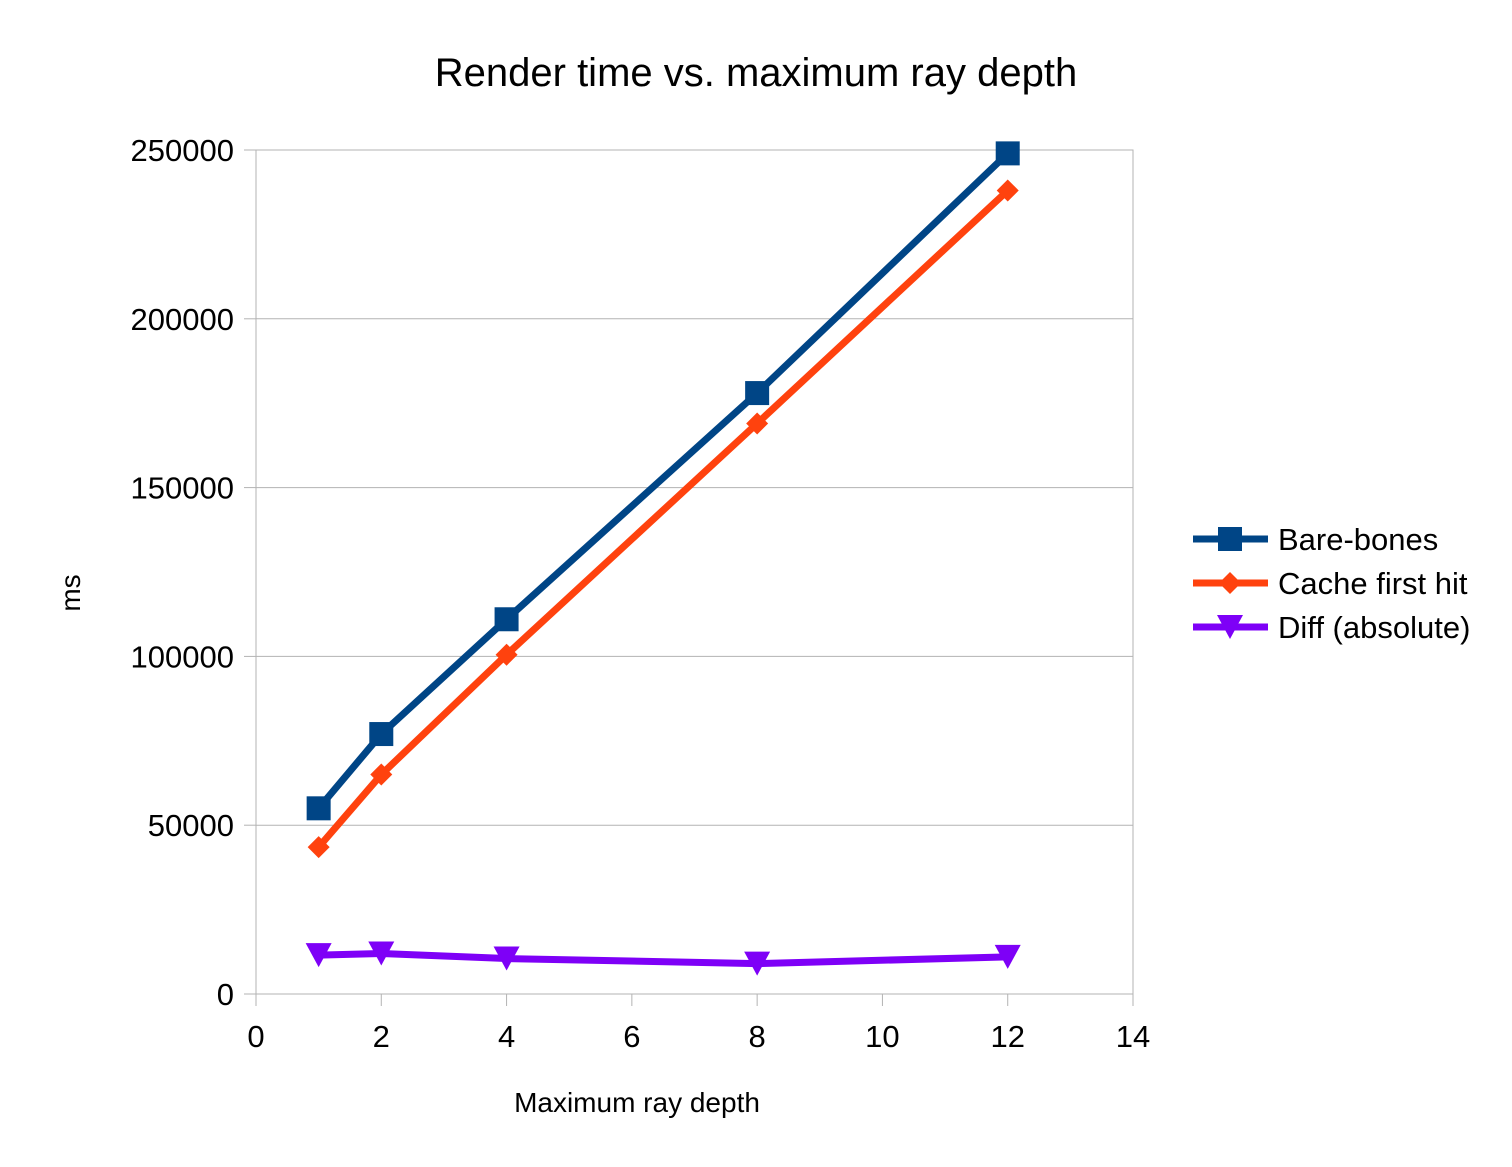 The width and height of the screenshot is (1512, 1167). I want to click on x-axis-label: Maximum ray depth, so click(637, 1102).